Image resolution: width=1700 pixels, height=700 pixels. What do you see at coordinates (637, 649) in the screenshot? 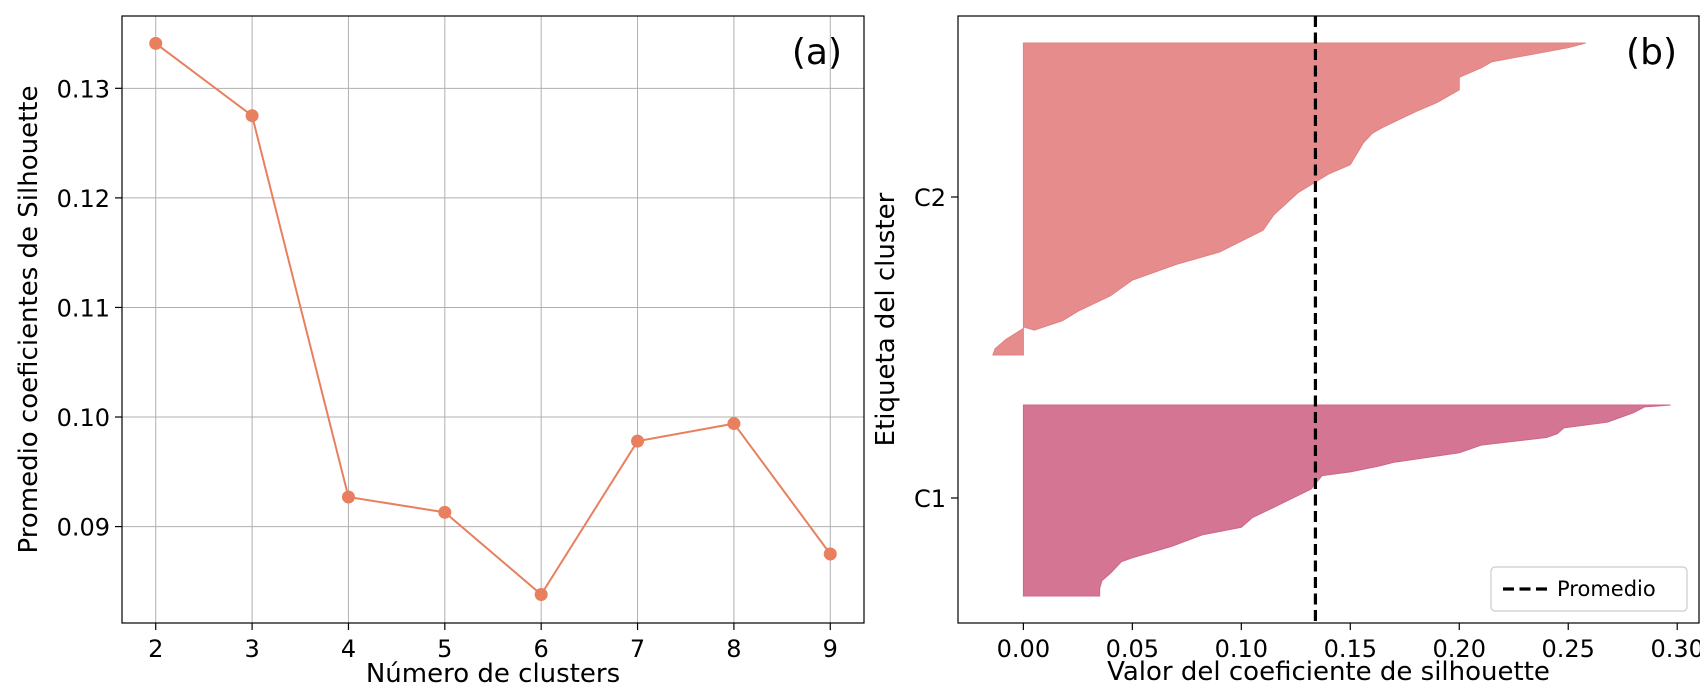
I see `x-tick-label: 7` at bounding box center [637, 649].